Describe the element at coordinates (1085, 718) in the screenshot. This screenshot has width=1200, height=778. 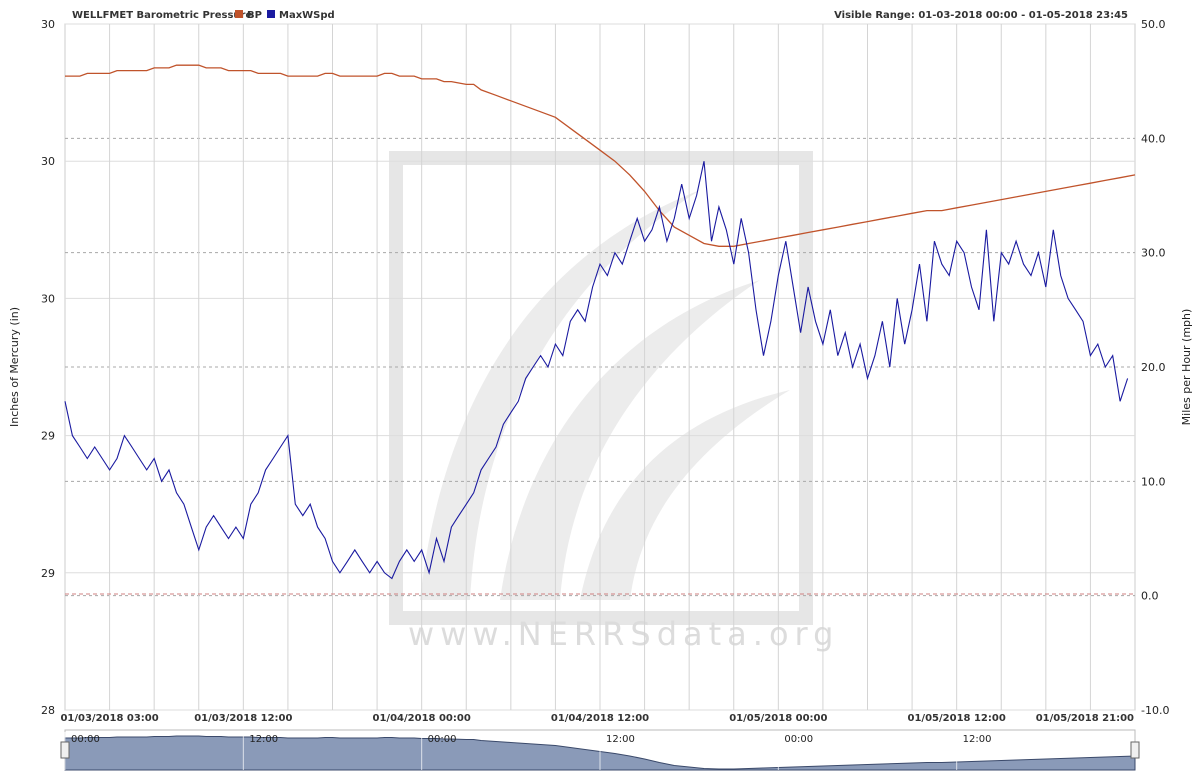
I see `x-tick-label: 01/05/2018 21:00` at that location.